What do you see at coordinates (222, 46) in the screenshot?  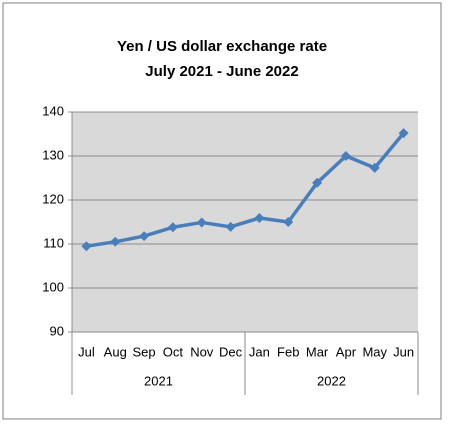 I see `chart-title: Yen / US dollar exchange rate` at bounding box center [222, 46].